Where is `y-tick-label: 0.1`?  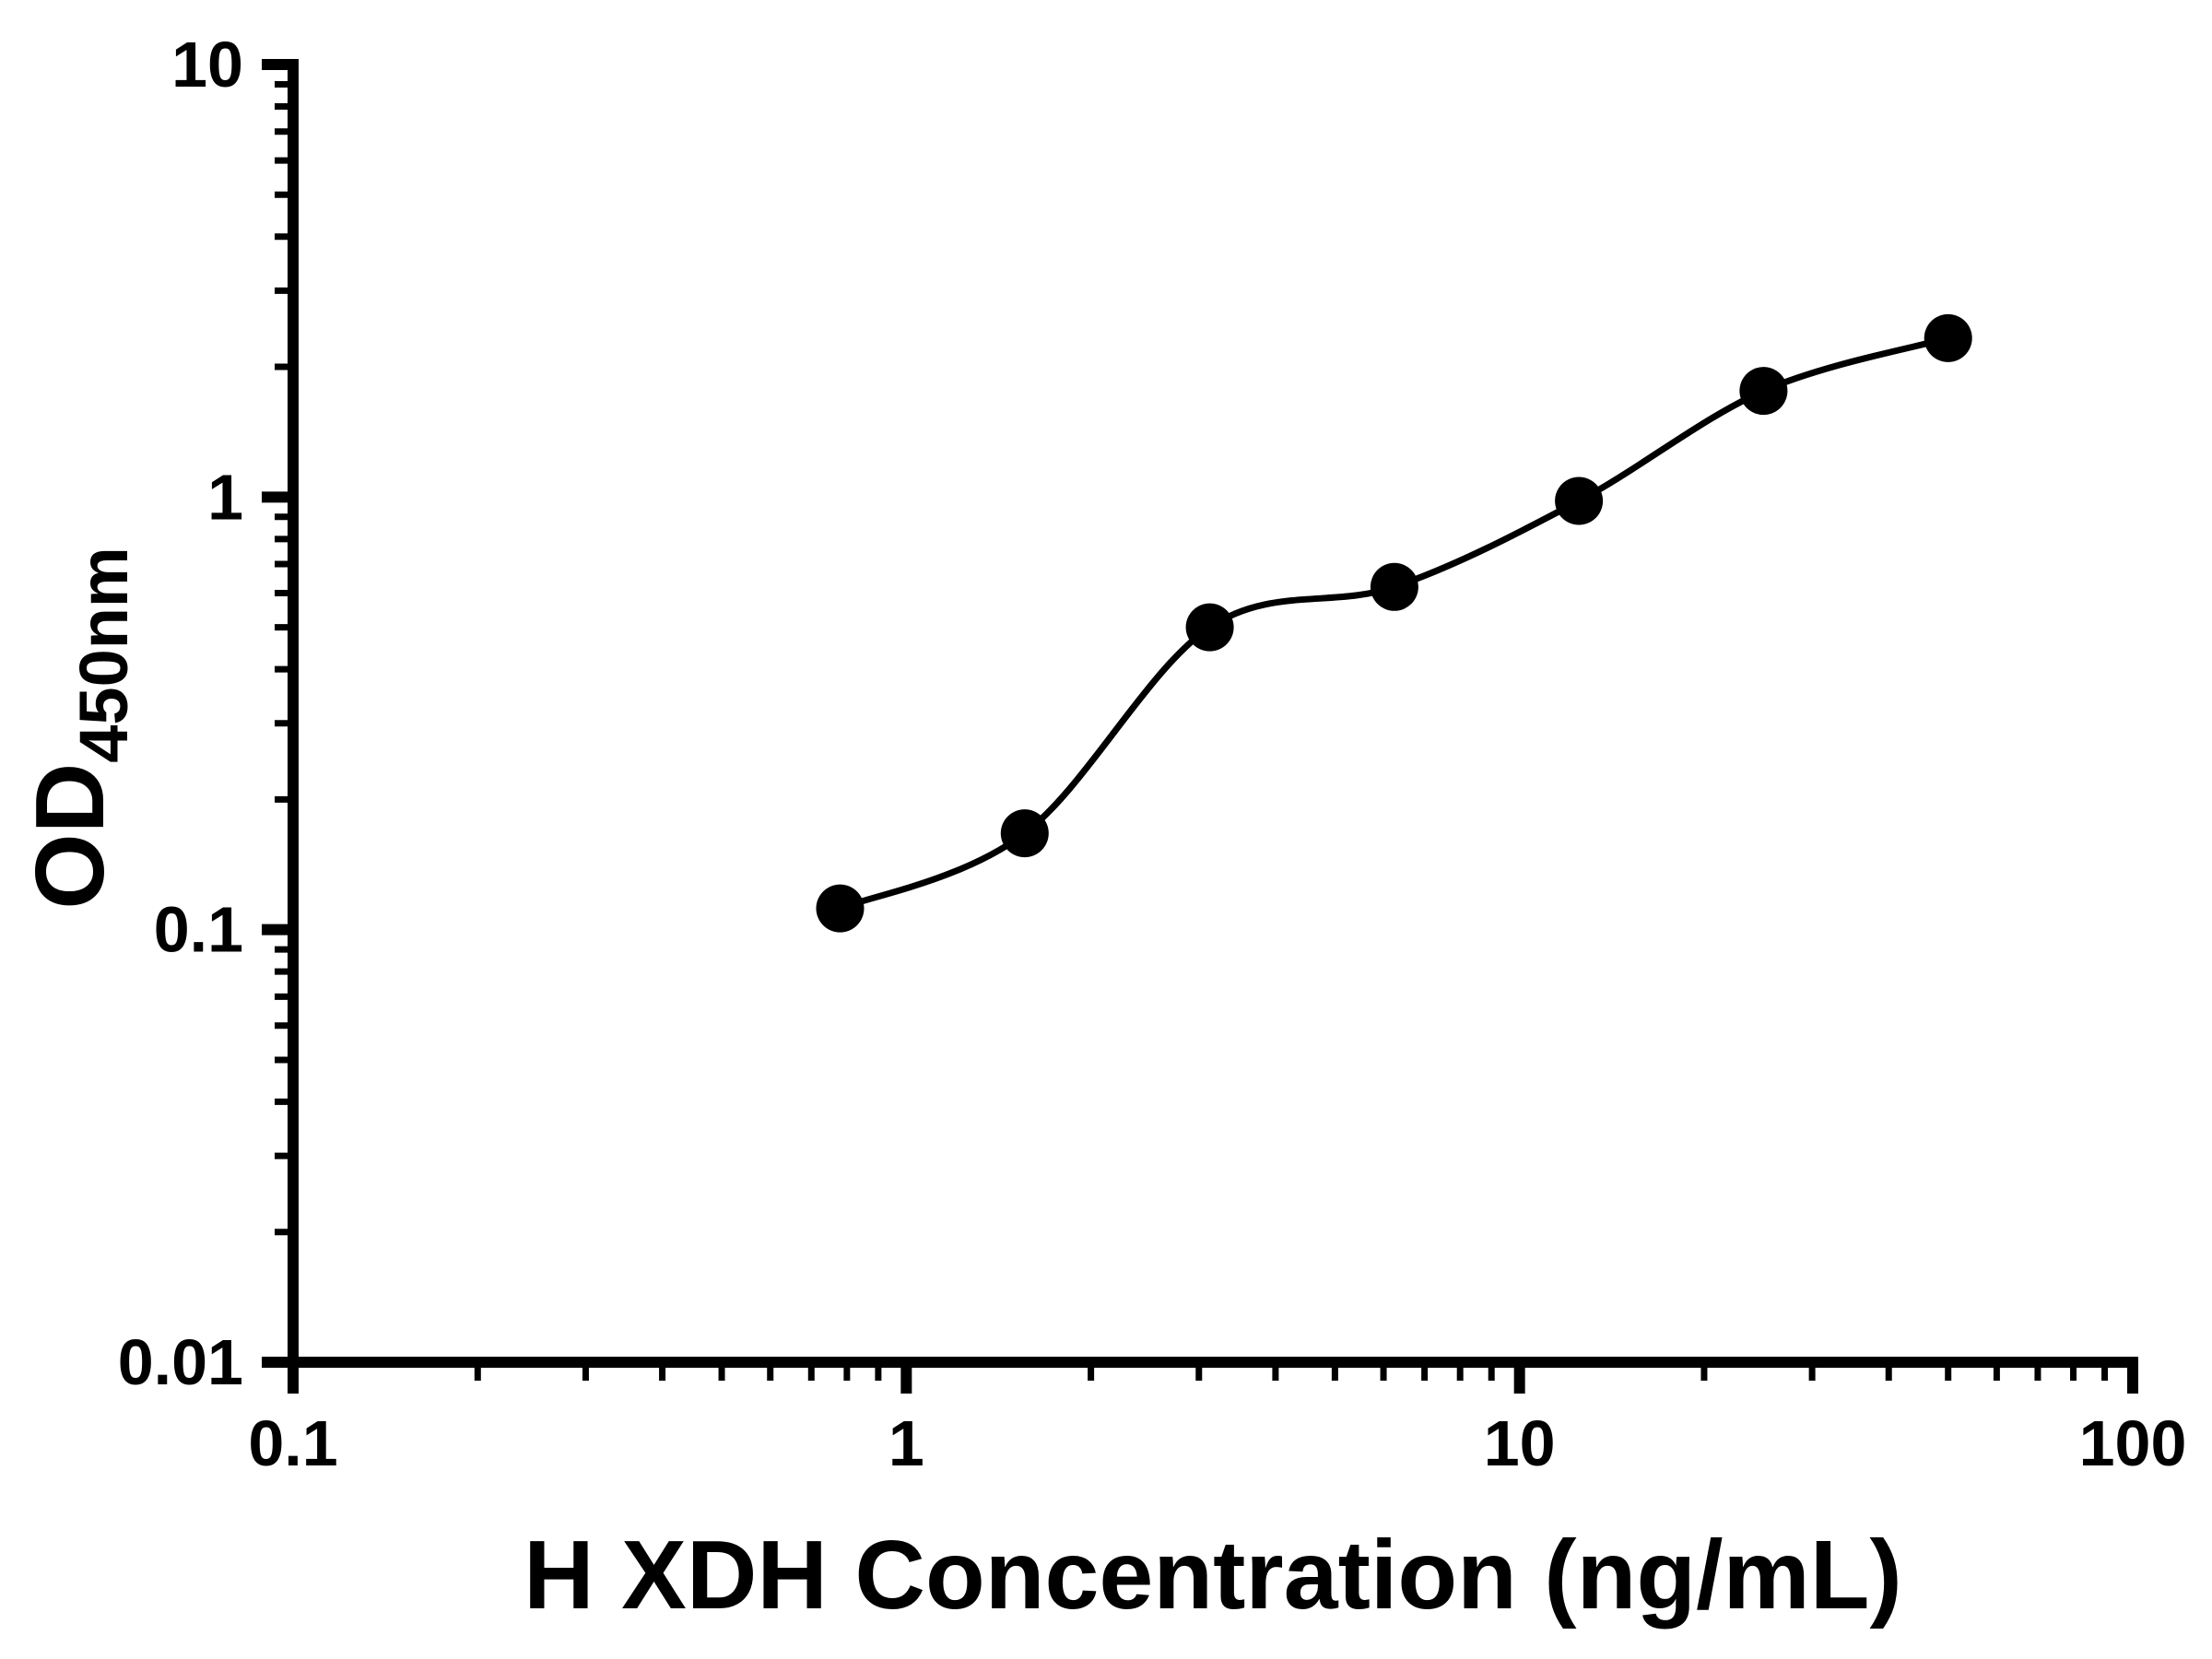
y-tick-label: 0.1 is located at coordinates (198, 930).